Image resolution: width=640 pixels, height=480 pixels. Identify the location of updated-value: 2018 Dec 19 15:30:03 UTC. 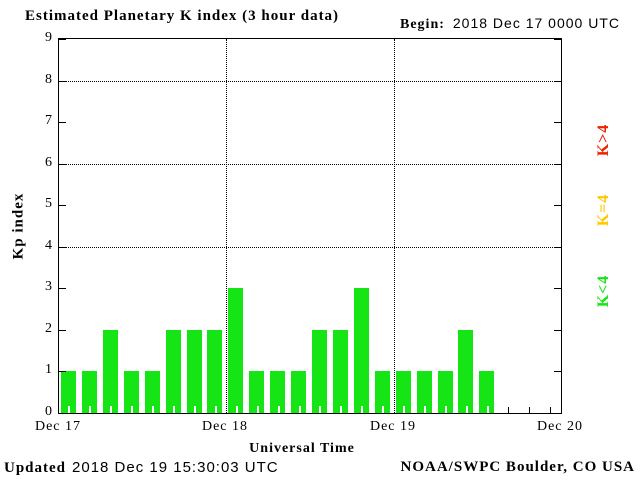
(175, 467).